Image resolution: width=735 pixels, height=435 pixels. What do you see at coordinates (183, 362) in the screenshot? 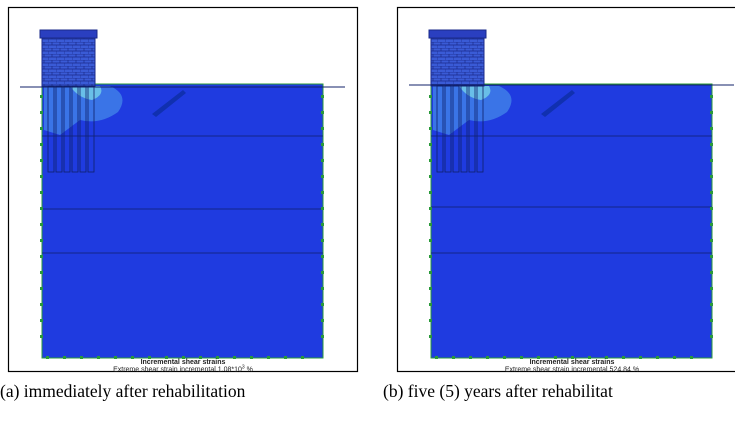
I see `legend-title: Incremental shear strains` at bounding box center [183, 362].